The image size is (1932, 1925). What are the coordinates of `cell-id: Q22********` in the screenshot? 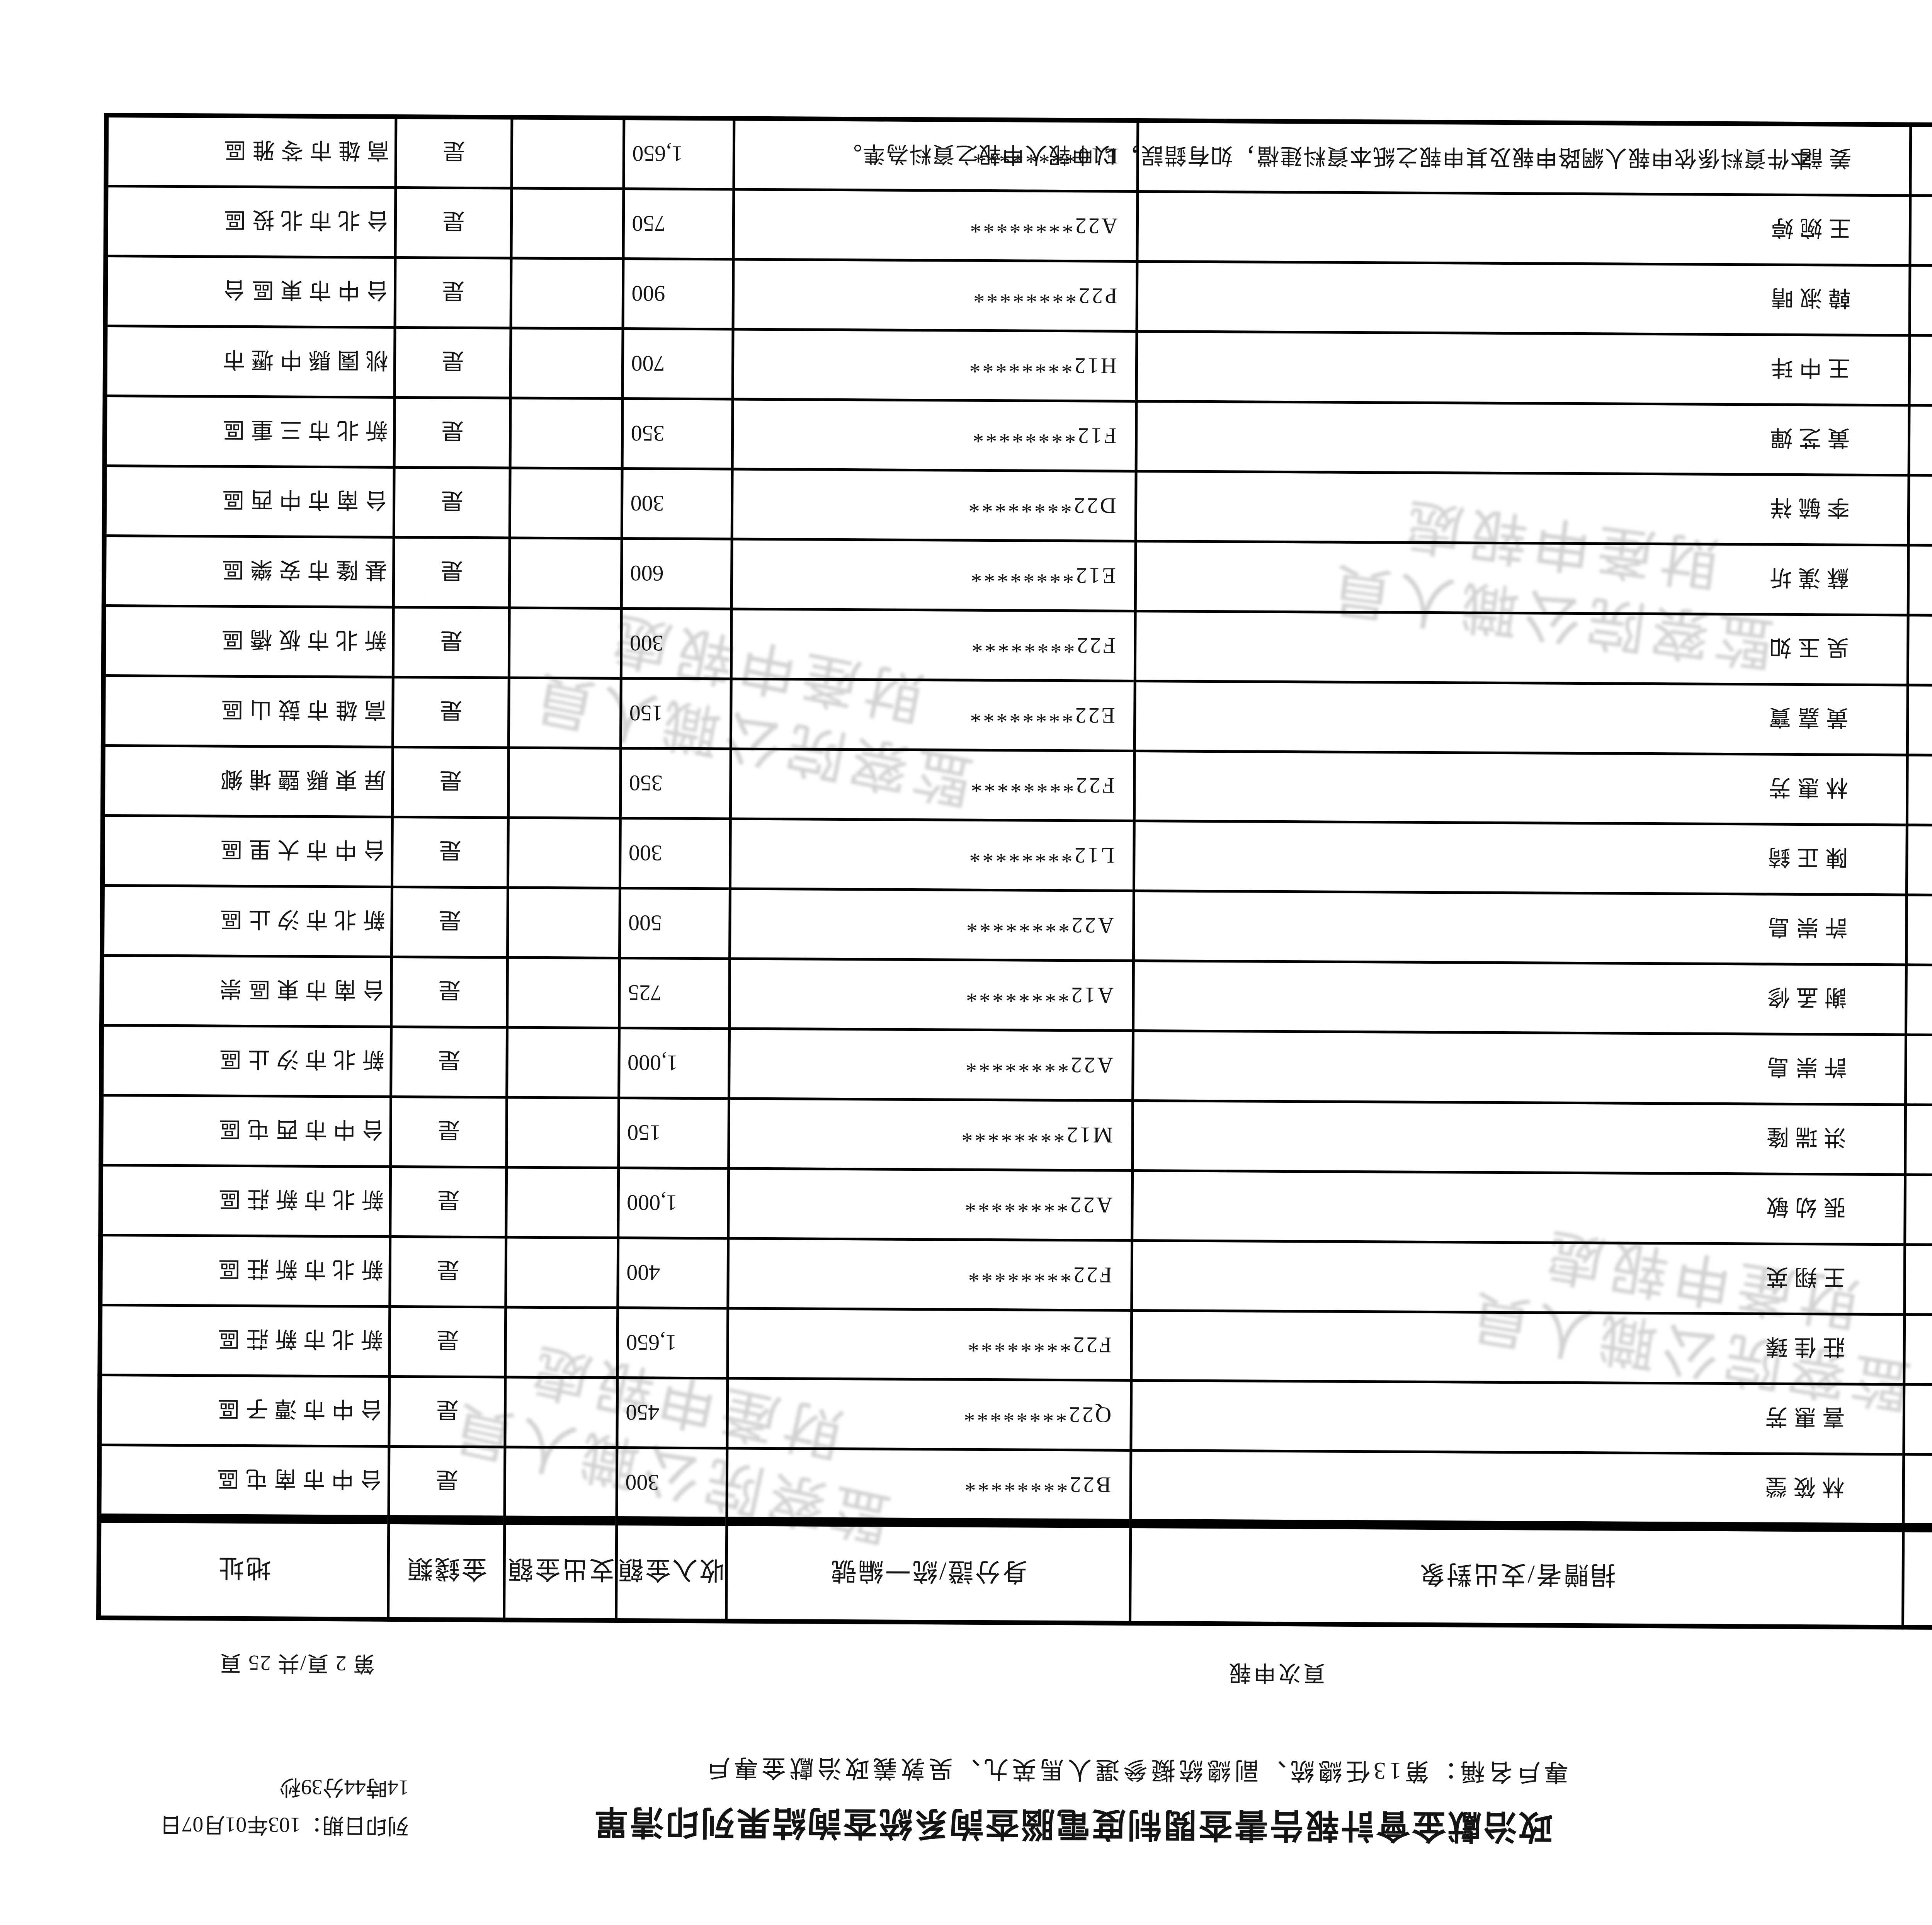 It's located at (929, 1414).